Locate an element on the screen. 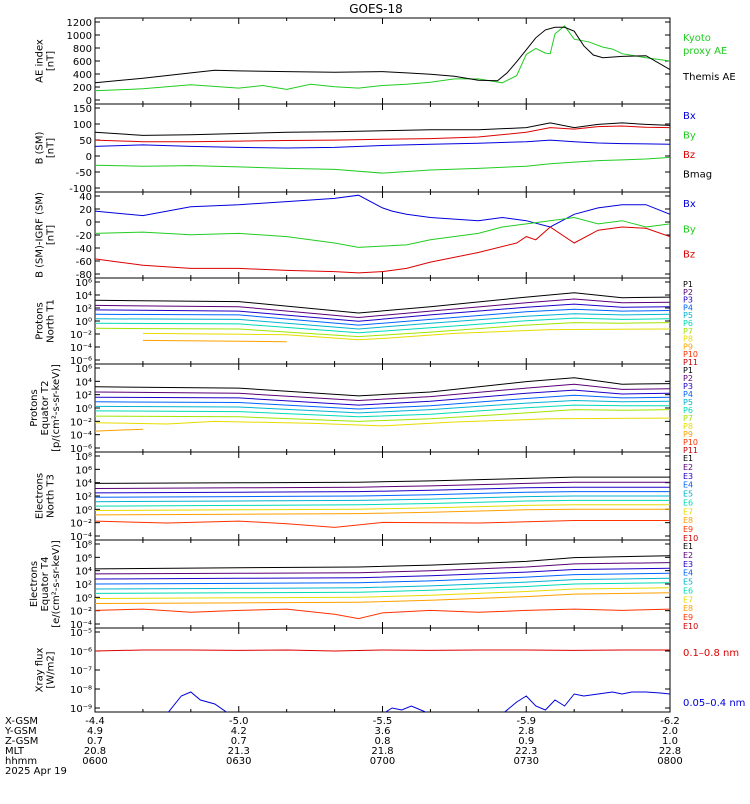 The image size is (750, 804). y-tick-label: 150 is located at coordinates (82, 109).